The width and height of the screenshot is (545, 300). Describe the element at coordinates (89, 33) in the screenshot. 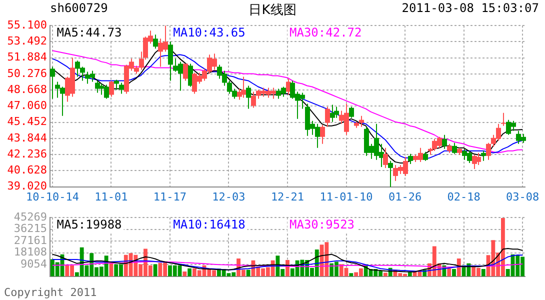

I see `text: MA5:44.73` at that location.